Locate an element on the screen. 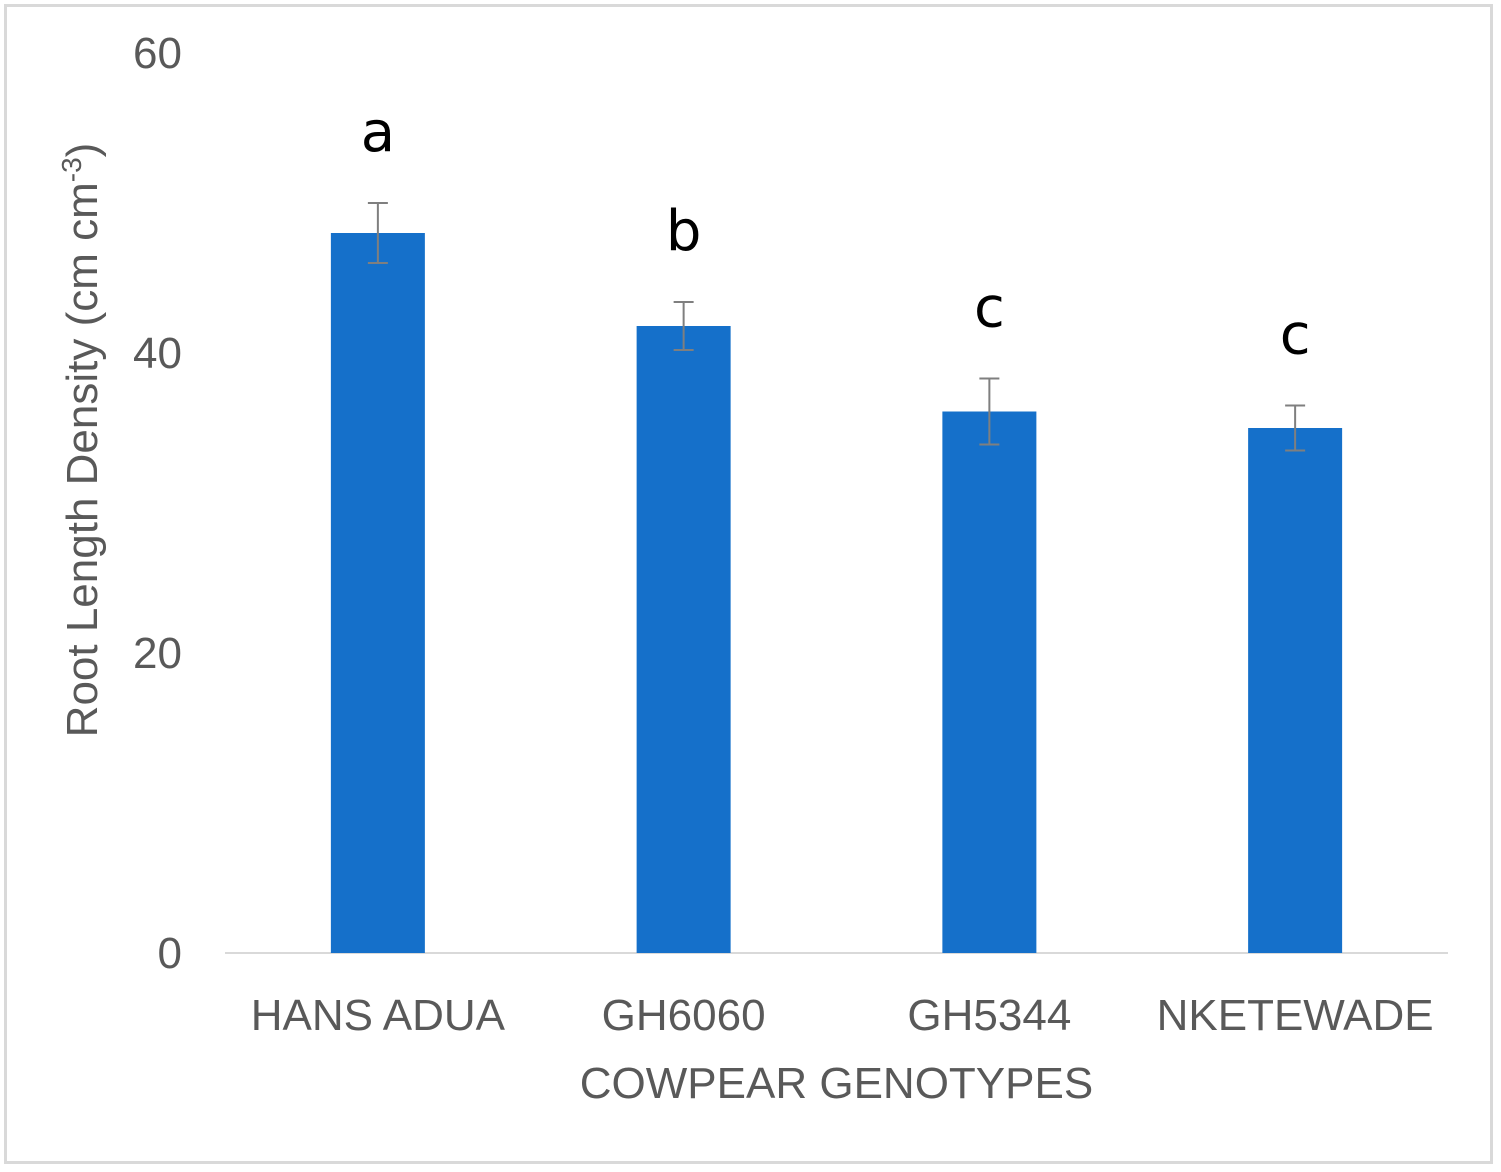 The height and width of the screenshot is (1172, 1501). error-bars-group is located at coordinates (836, 327).